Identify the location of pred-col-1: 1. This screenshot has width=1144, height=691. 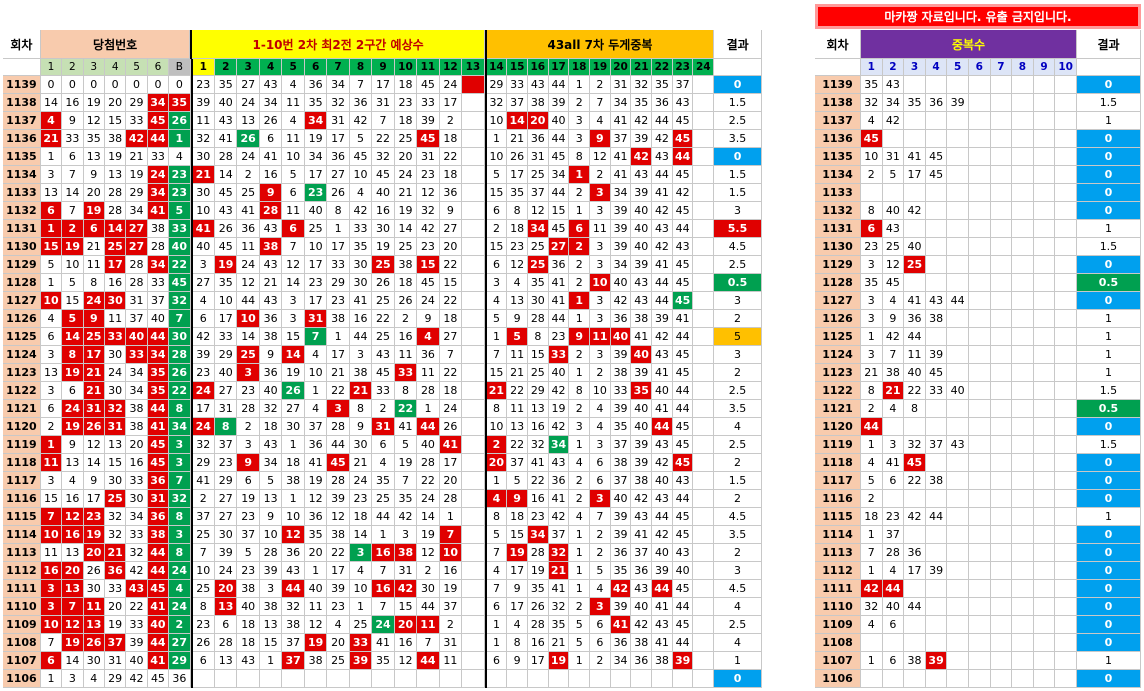
(203, 67).